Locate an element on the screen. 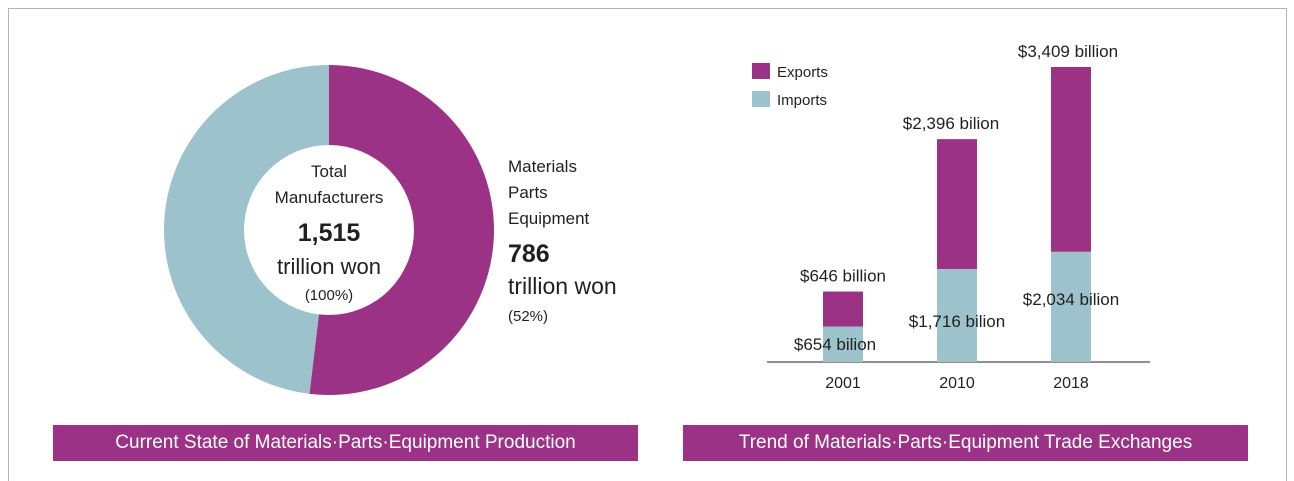 This screenshot has height=481, width=1294. data-label-exports-2001: $646 billion is located at coordinates (843, 276).